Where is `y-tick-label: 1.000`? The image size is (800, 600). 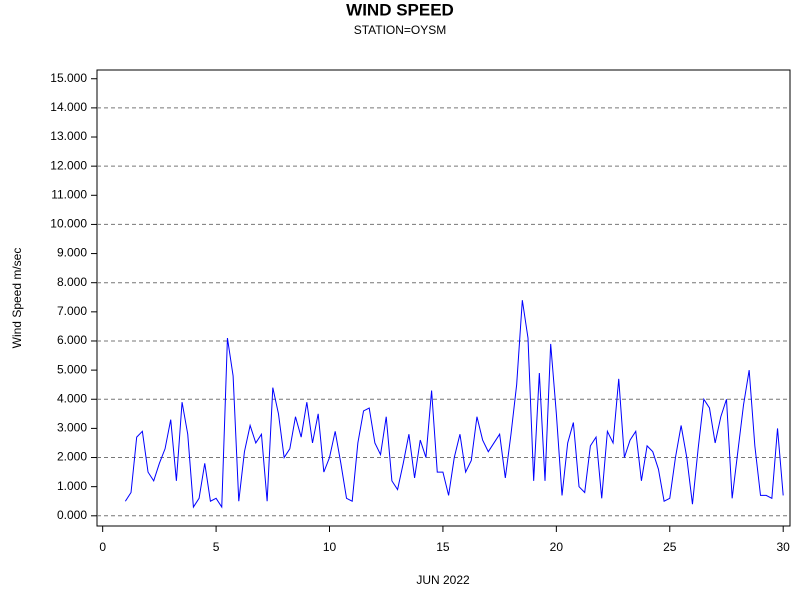 y-tick-label: 1.000 is located at coordinates (72, 486).